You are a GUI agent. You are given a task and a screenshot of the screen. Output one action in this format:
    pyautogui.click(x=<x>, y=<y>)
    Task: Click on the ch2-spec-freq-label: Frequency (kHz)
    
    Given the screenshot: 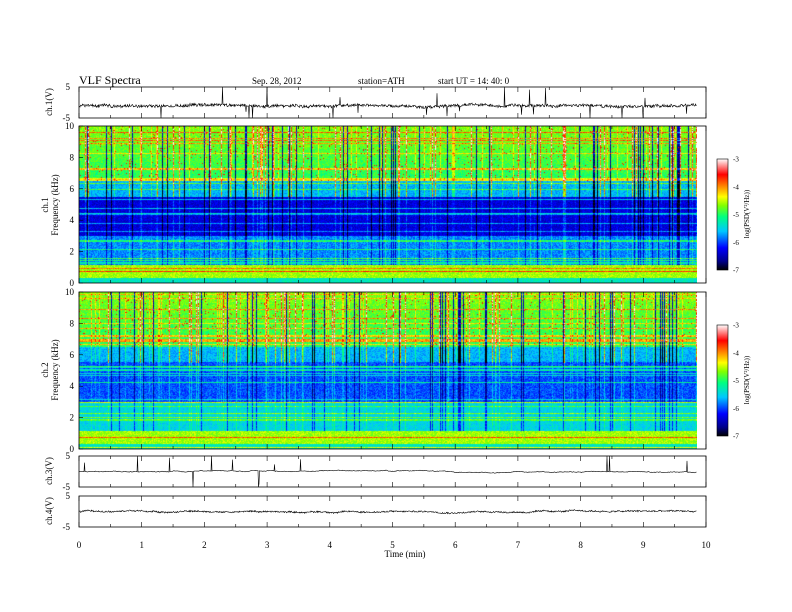 What is the action you would take?
    pyautogui.click(x=55, y=369)
    